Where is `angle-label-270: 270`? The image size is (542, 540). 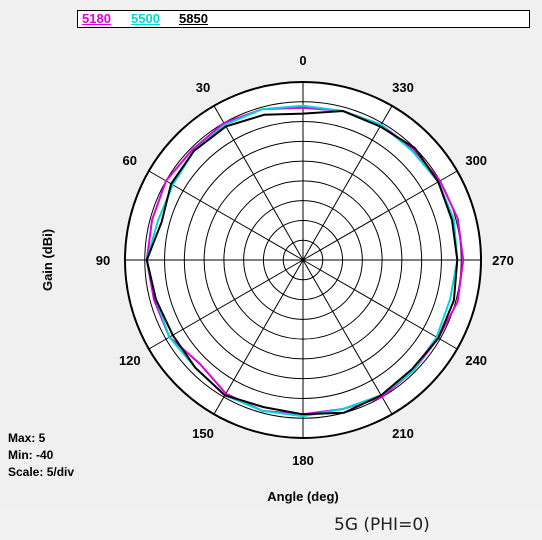
angle-label-270: 270 is located at coordinates (503, 260).